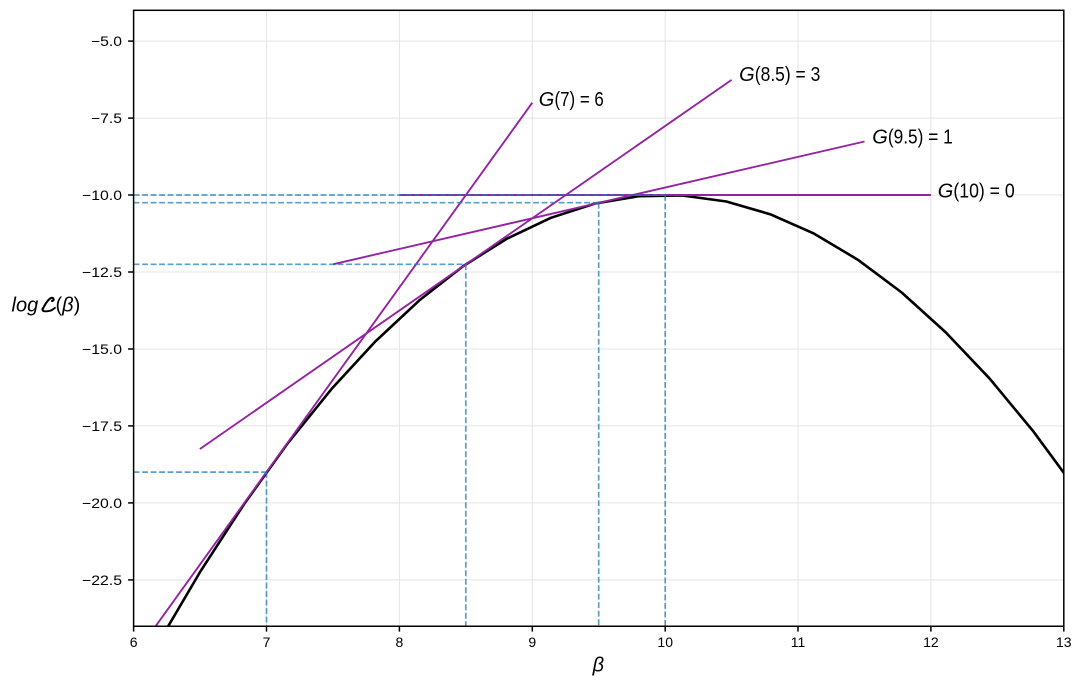  Describe the element at coordinates (267, 642) in the screenshot. I see `svg-text: 7` at that location.